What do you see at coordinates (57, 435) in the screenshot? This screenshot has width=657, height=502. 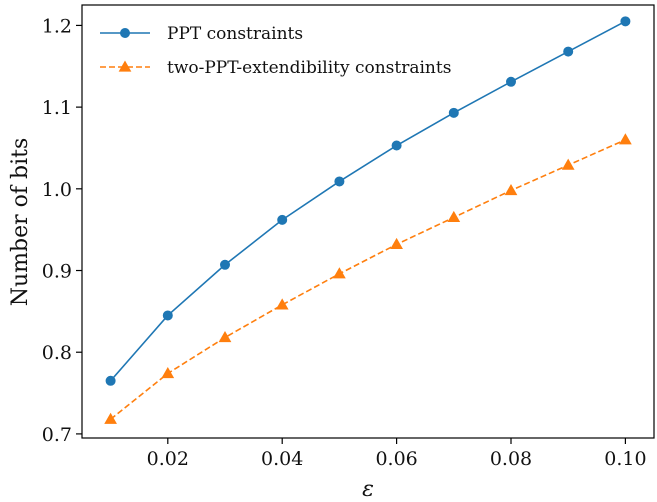 I see `y-tick-label: 0.7` at bounding box center [57, 435].